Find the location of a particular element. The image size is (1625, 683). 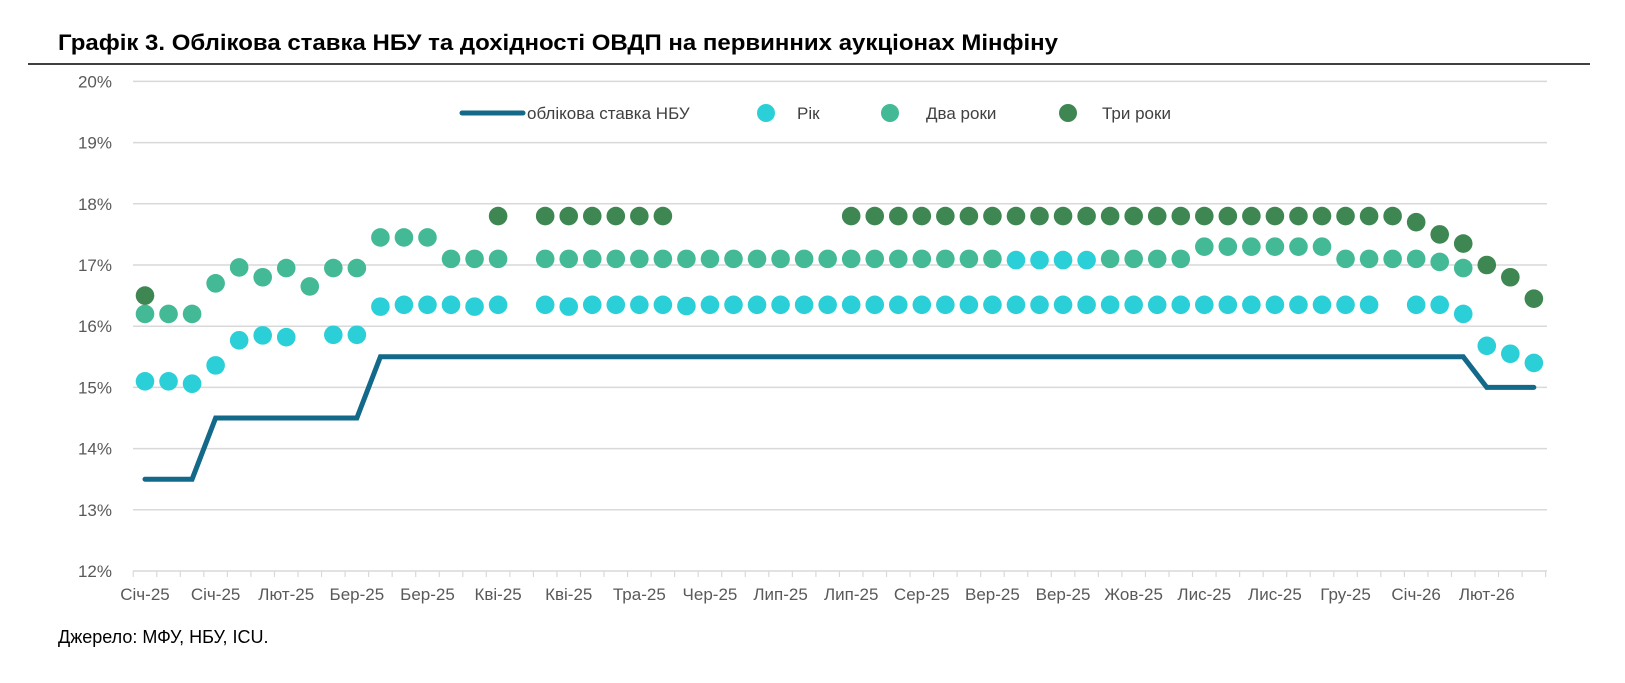

y-tick-label: 16% is located at coordinates (95, 326).